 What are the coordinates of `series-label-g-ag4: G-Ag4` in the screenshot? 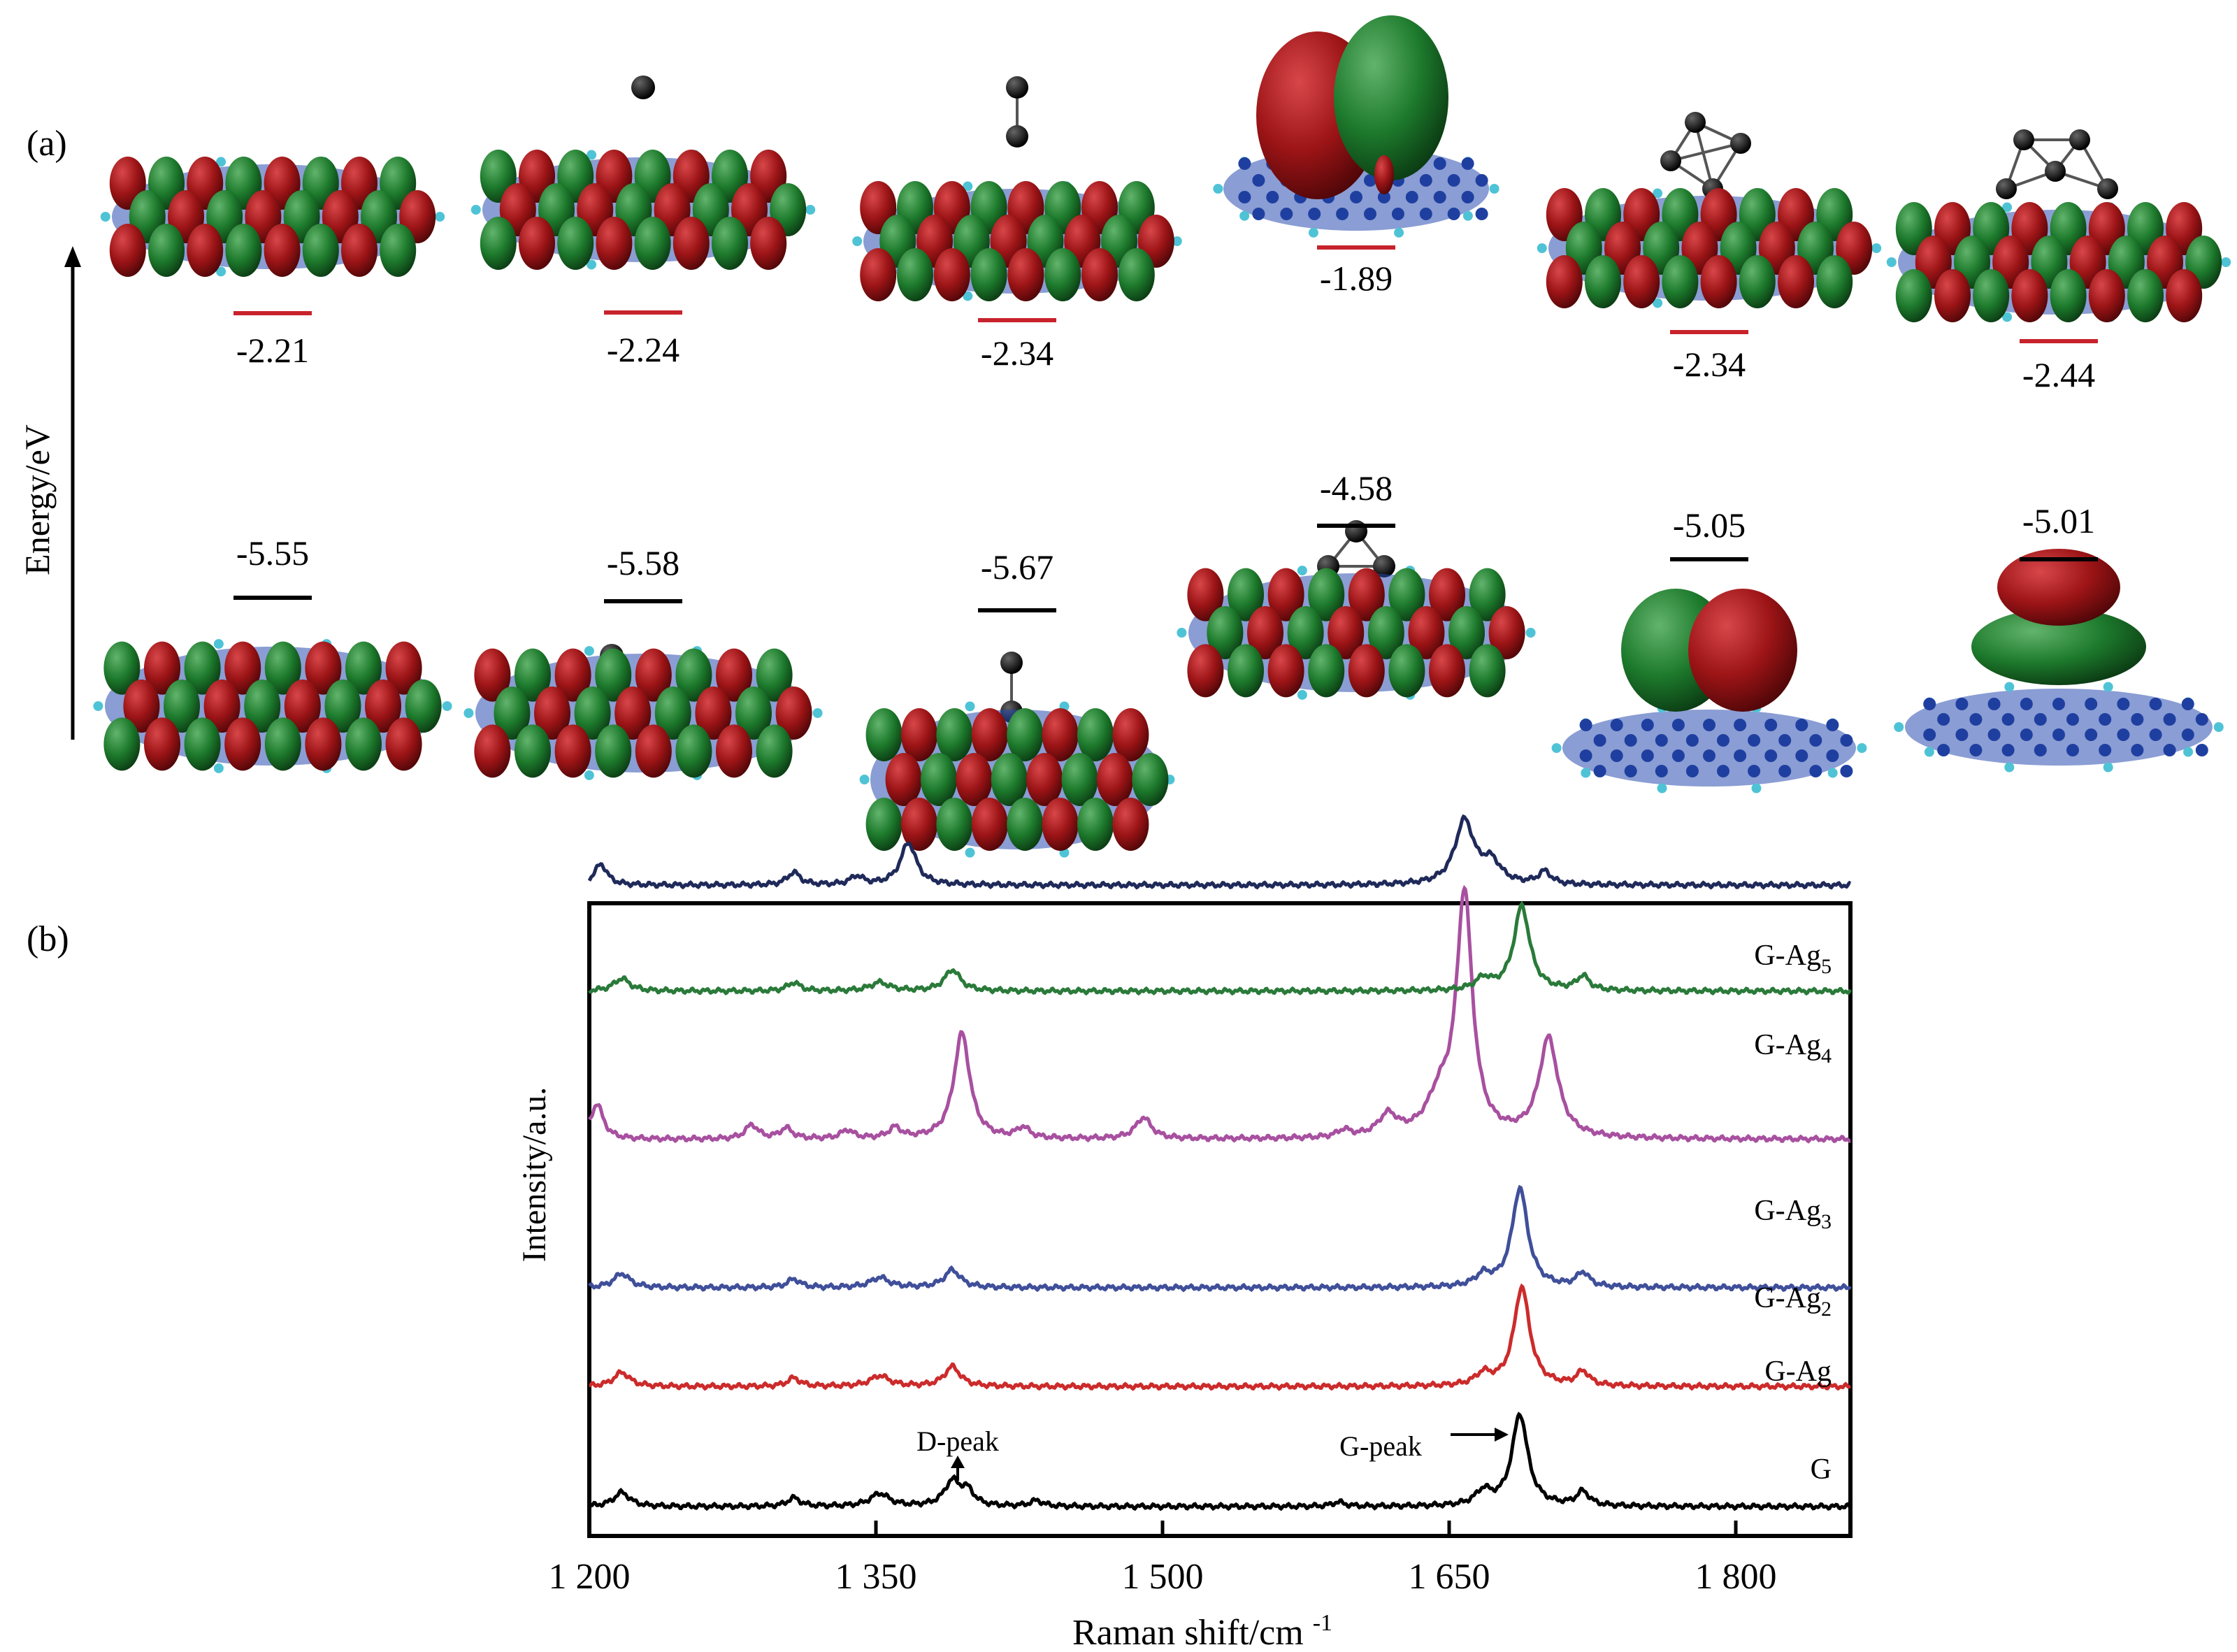 It's located at (1793, 1049).